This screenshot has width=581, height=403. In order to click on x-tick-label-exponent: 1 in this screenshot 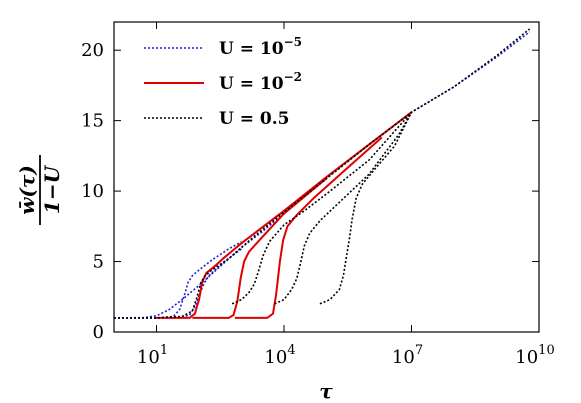, I will do `click(164, 350)`.